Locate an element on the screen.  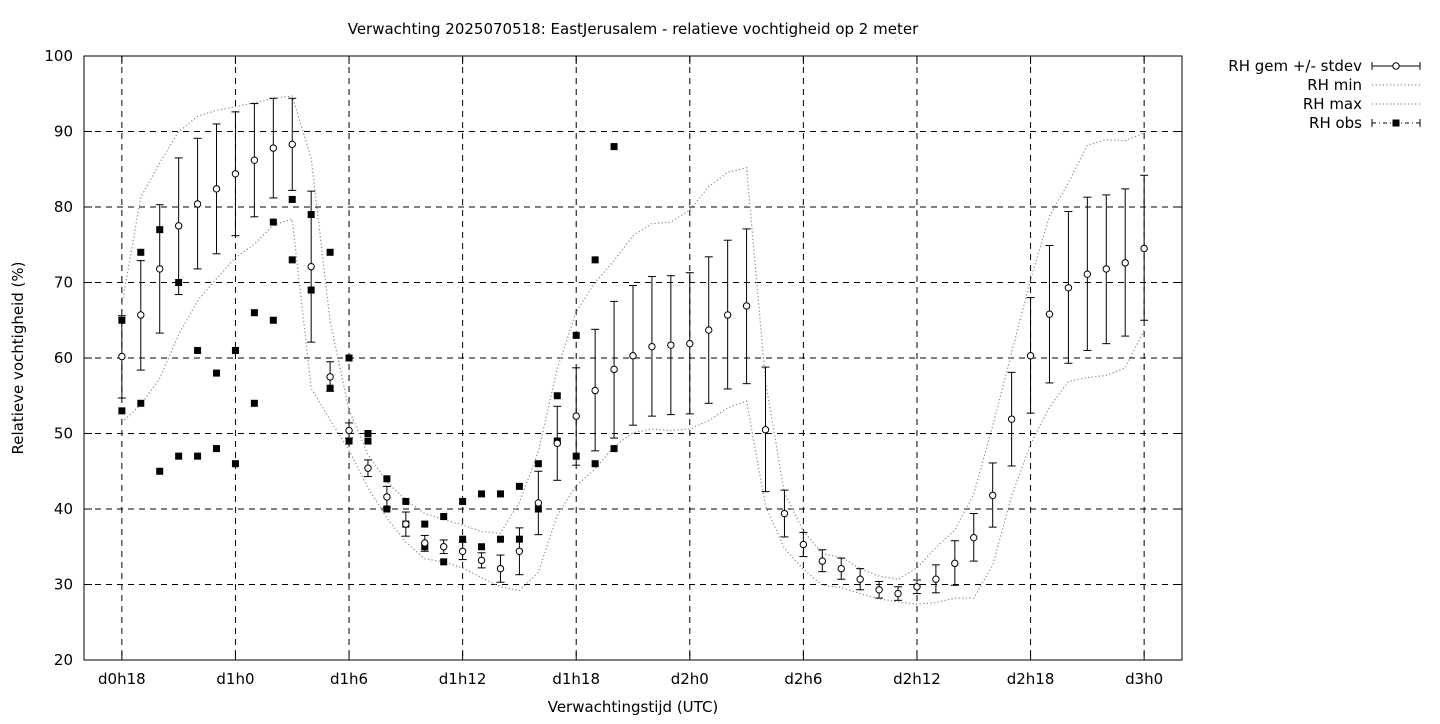
x-tick-label: d1h12 is located at coordinates (463, 679).